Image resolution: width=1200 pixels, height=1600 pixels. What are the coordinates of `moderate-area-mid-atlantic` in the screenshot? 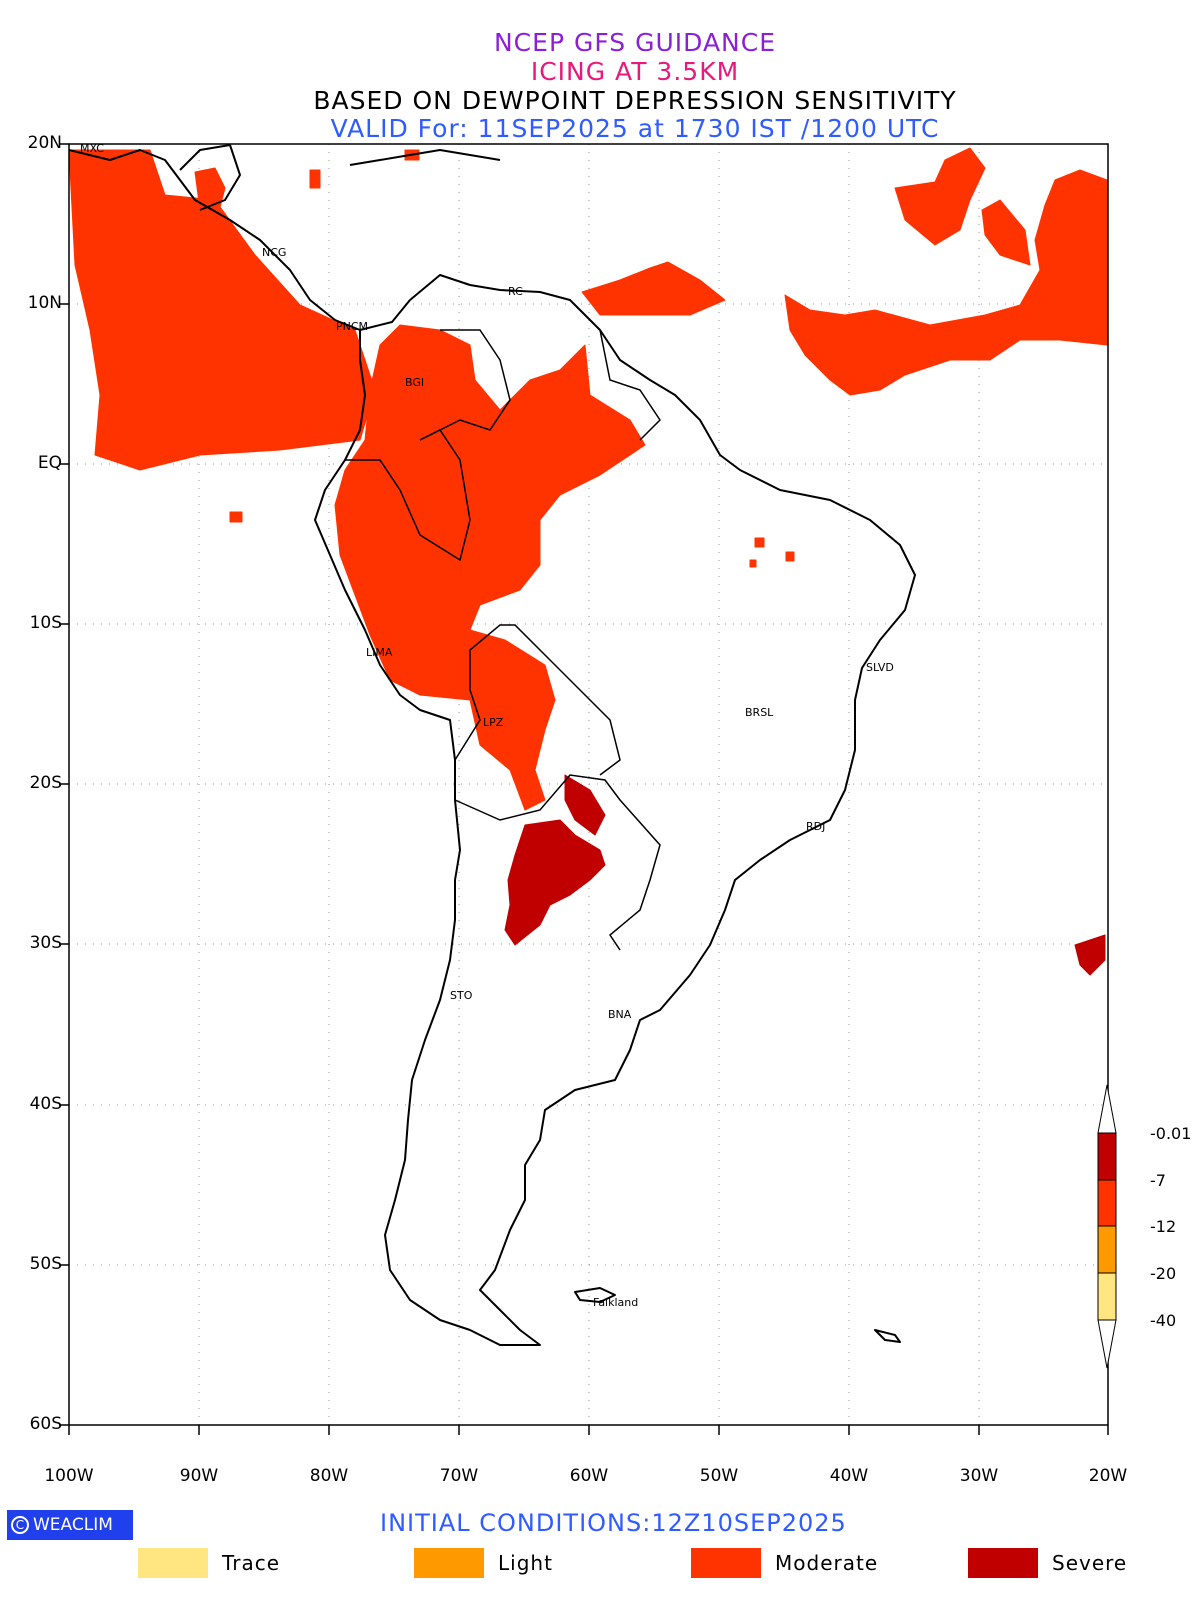 It's located at (1006, 232).